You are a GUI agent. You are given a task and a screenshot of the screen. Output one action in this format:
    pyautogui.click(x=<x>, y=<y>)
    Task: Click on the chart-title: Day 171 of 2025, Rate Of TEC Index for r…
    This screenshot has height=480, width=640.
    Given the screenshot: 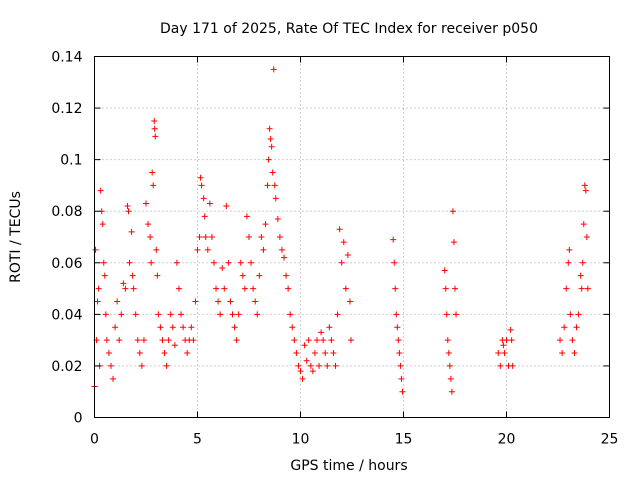 What is the action you would take?
    pyautogui.click(x=349, y=29)
    